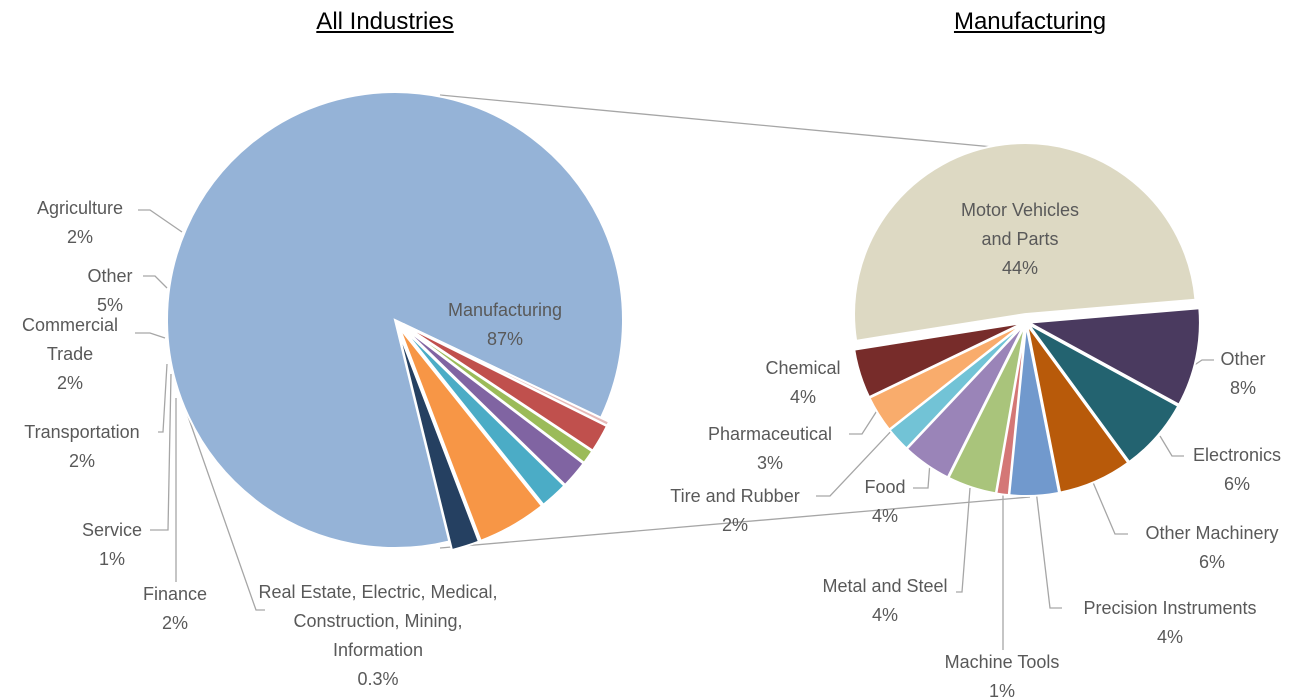  Describe the element at coordinates (112, 545) in the screenshot. I see `data-label: Service 1%` at that location.